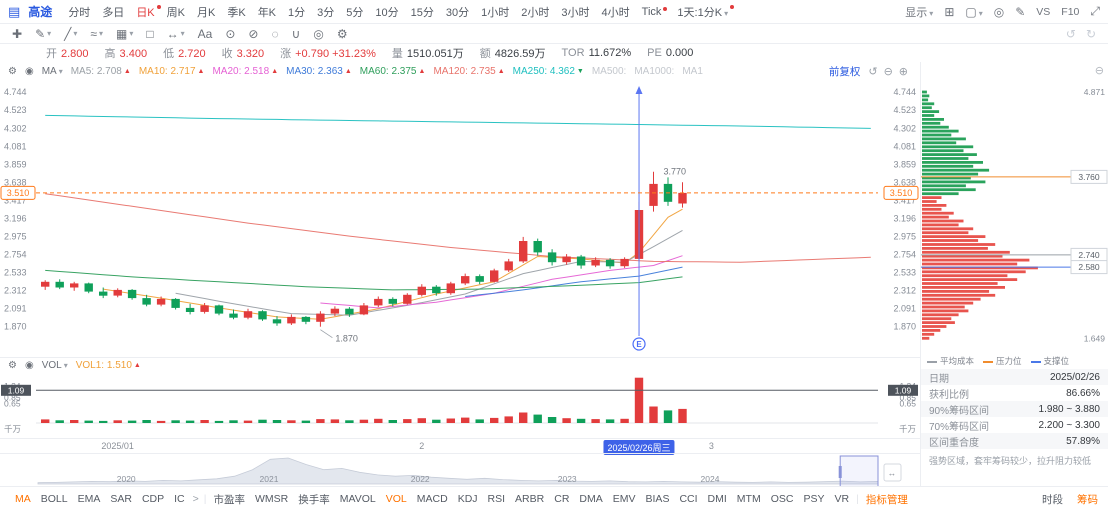 Image resolution: width=1108 pixels, height=511 pixels. Describe the element at coordinates (457, 12) in the screenshot. I see `period-tab-30分: 30分` at that location.